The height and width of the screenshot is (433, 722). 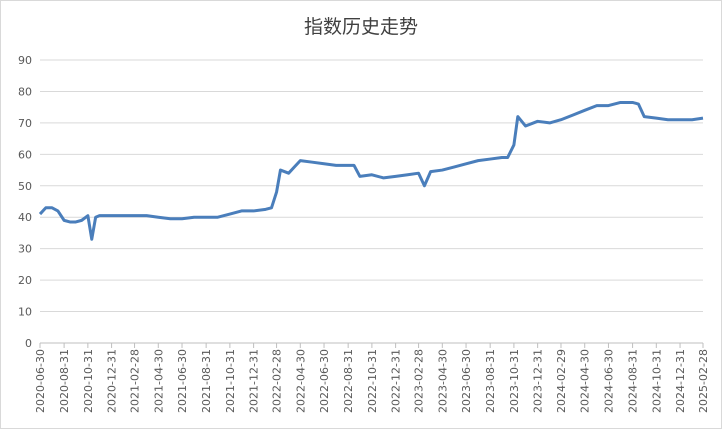 What do you see at coordinates (300, 381) in the screenshot?
I see `x-tick-label: 2022-04-30` at bounding box center [300, 381].